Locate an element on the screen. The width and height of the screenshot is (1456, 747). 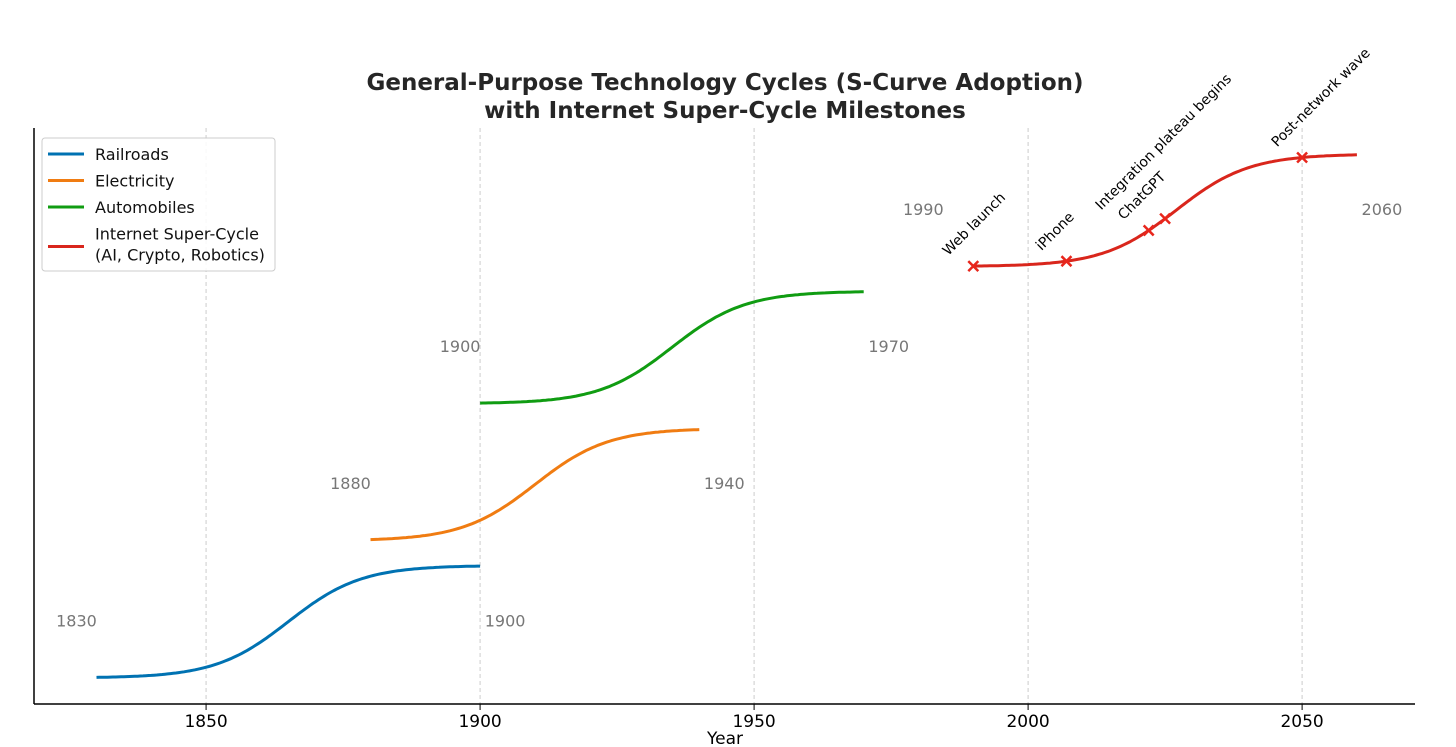
legend-box is located at coordinates (158, 204).